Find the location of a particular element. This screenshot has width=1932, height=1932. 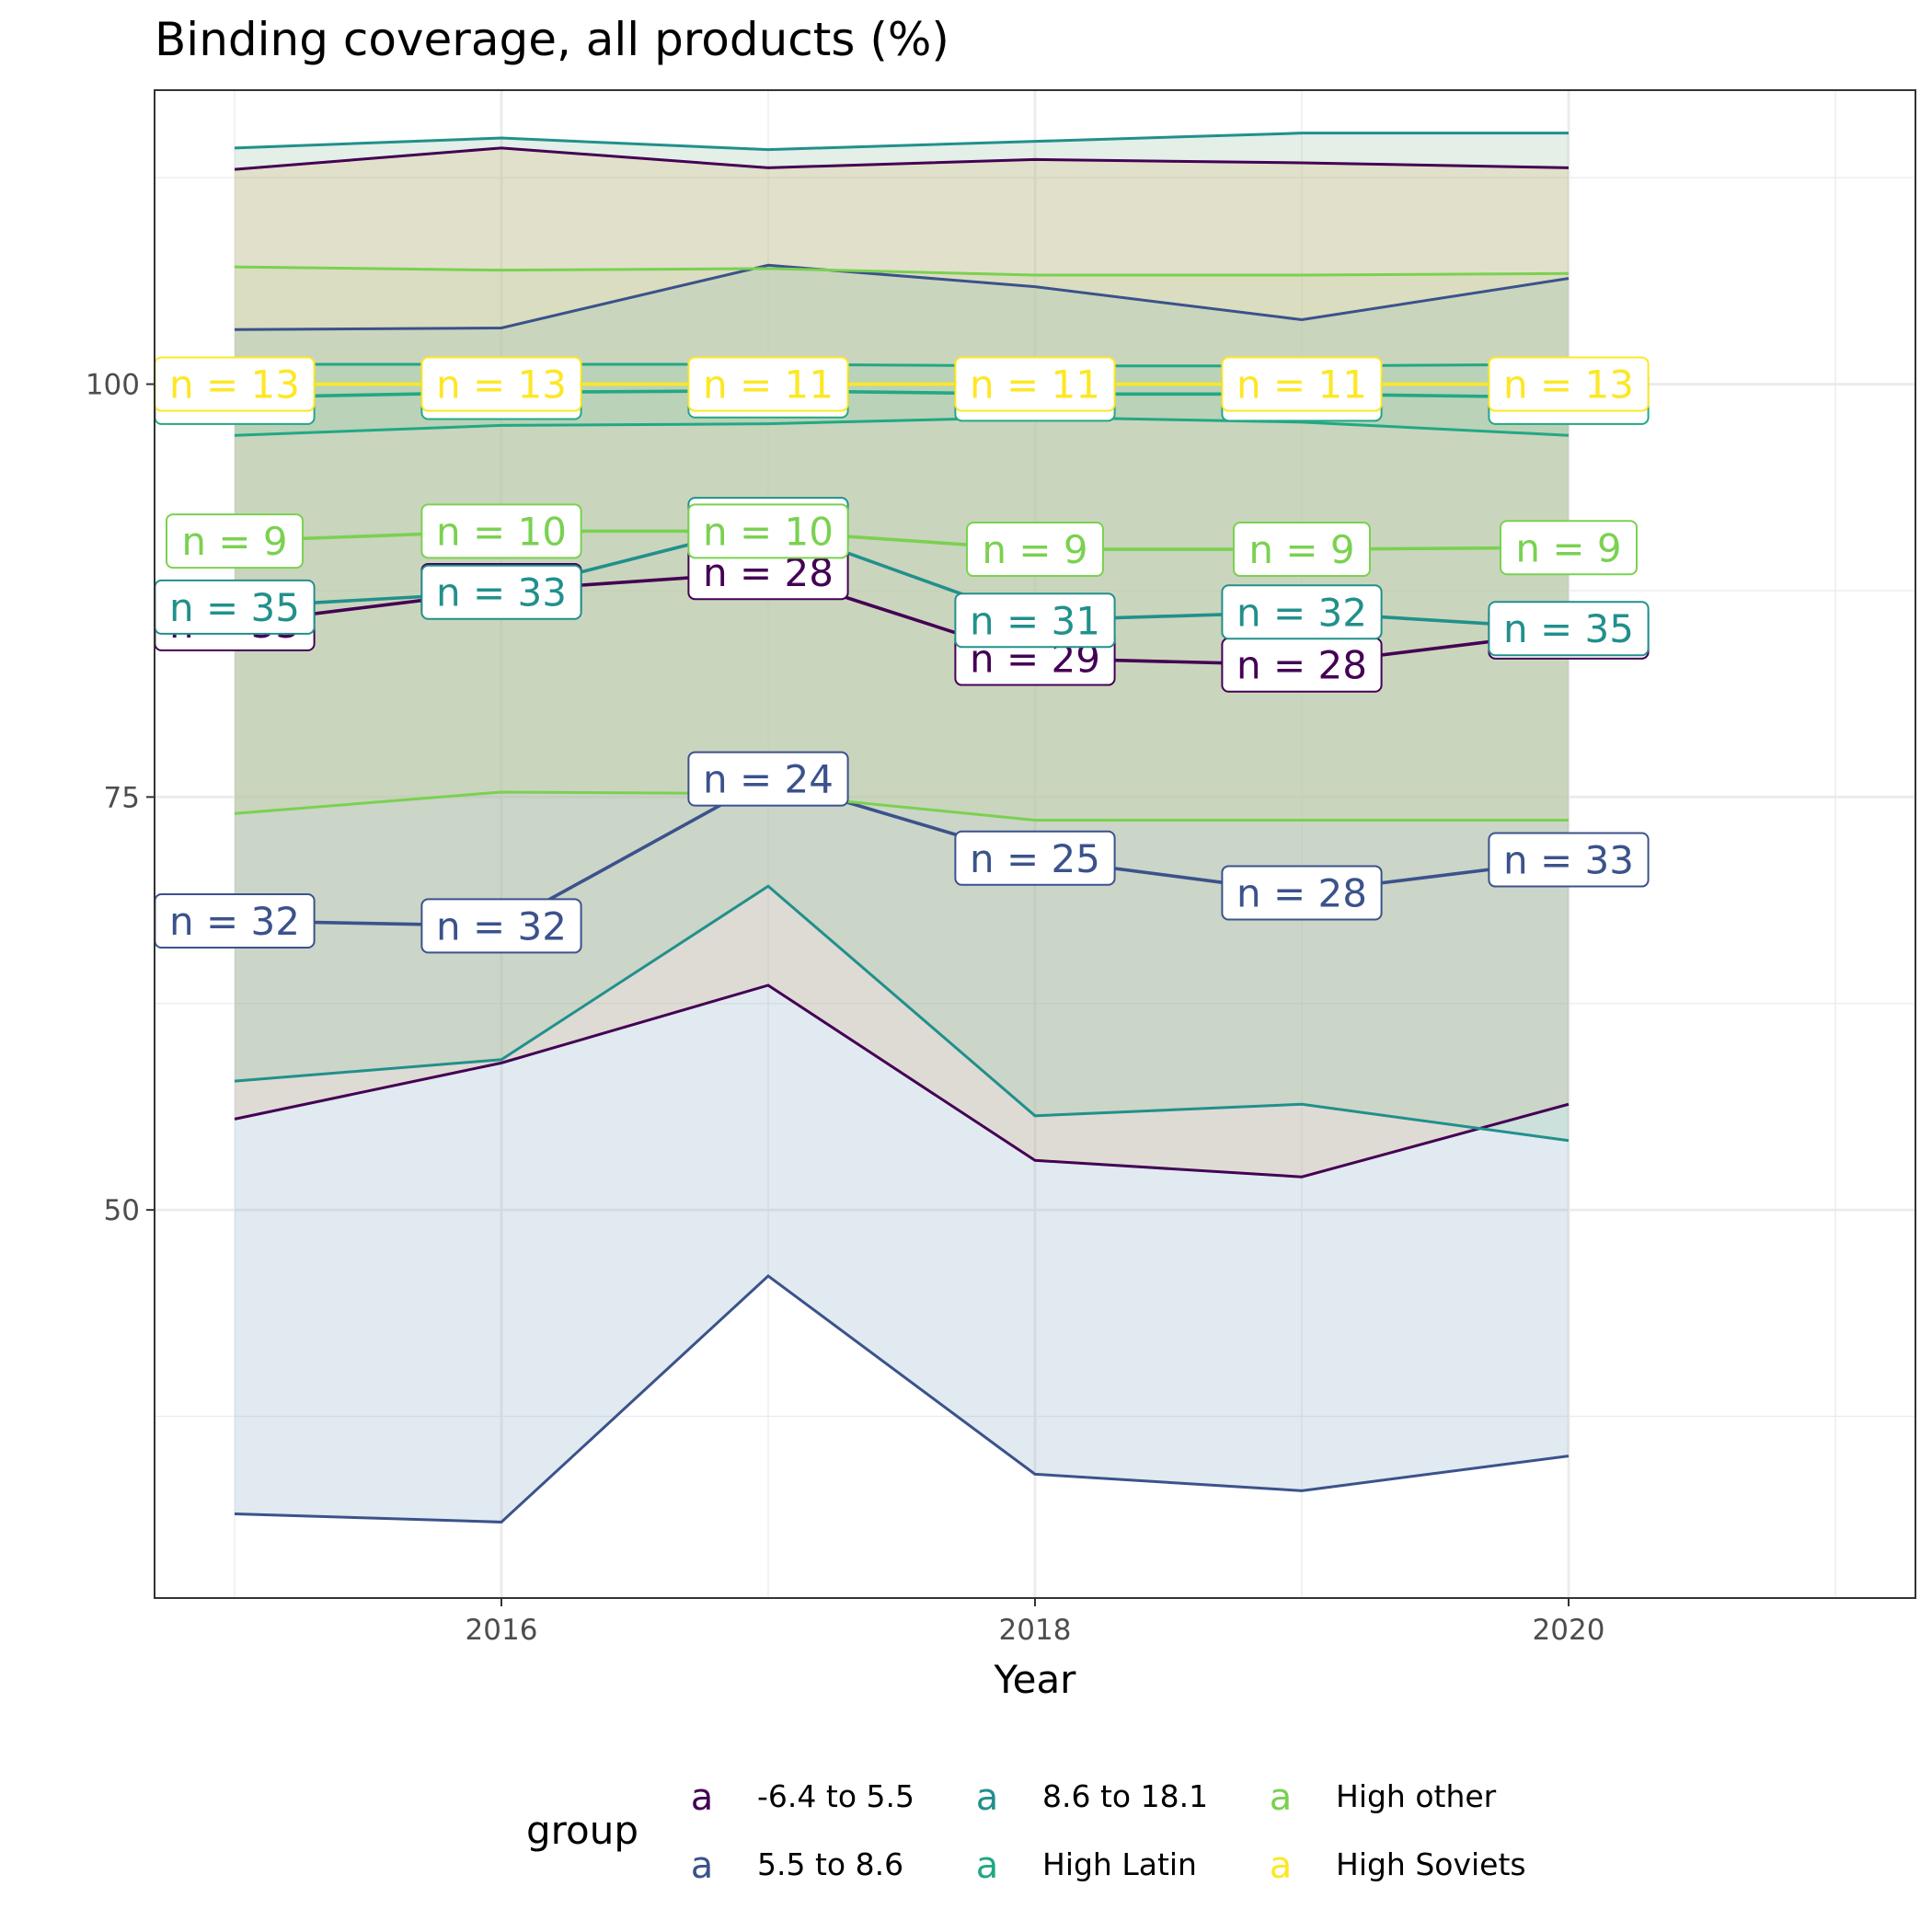

legend-item: a High Soviets is located at coordinates (1398, 1866).